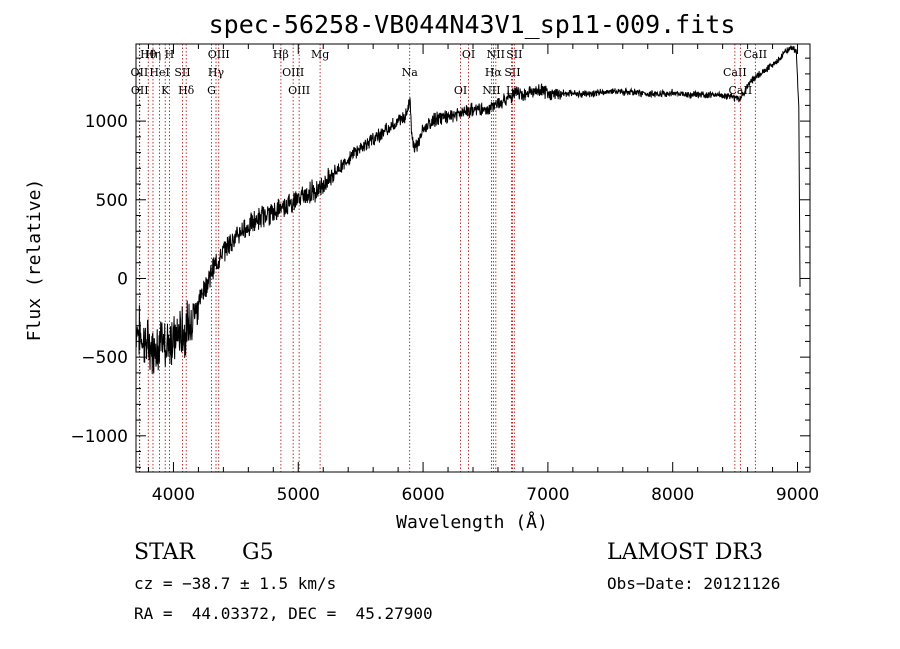 This screenshot has width=900, height=649. Describe the element at coordinates (186, 90) in the screenshot. I see `annotation-label: Hδ` at that location.